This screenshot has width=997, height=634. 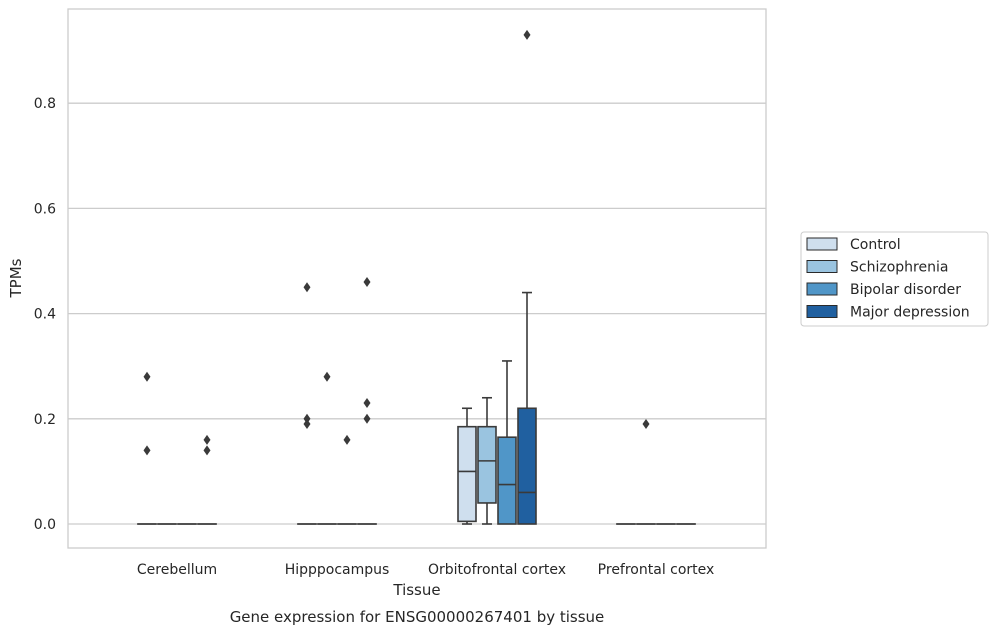 I want to click on legend-label: Major depression, so click(x=910, y=313).